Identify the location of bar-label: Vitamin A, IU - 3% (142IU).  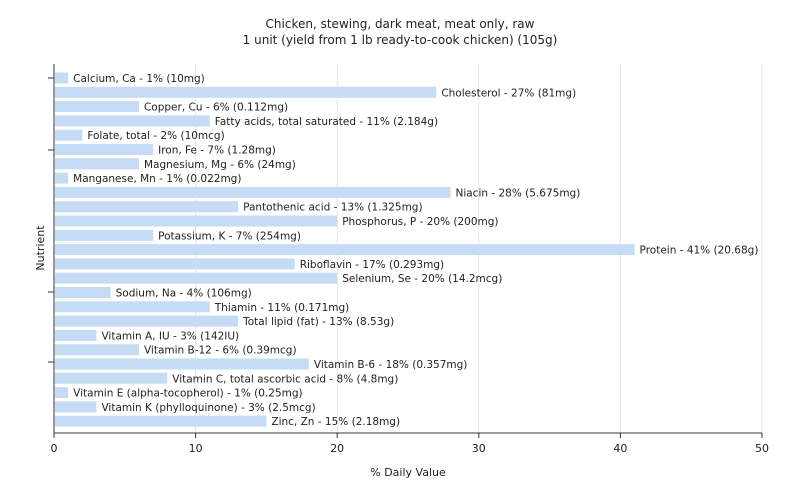
(170, 336).